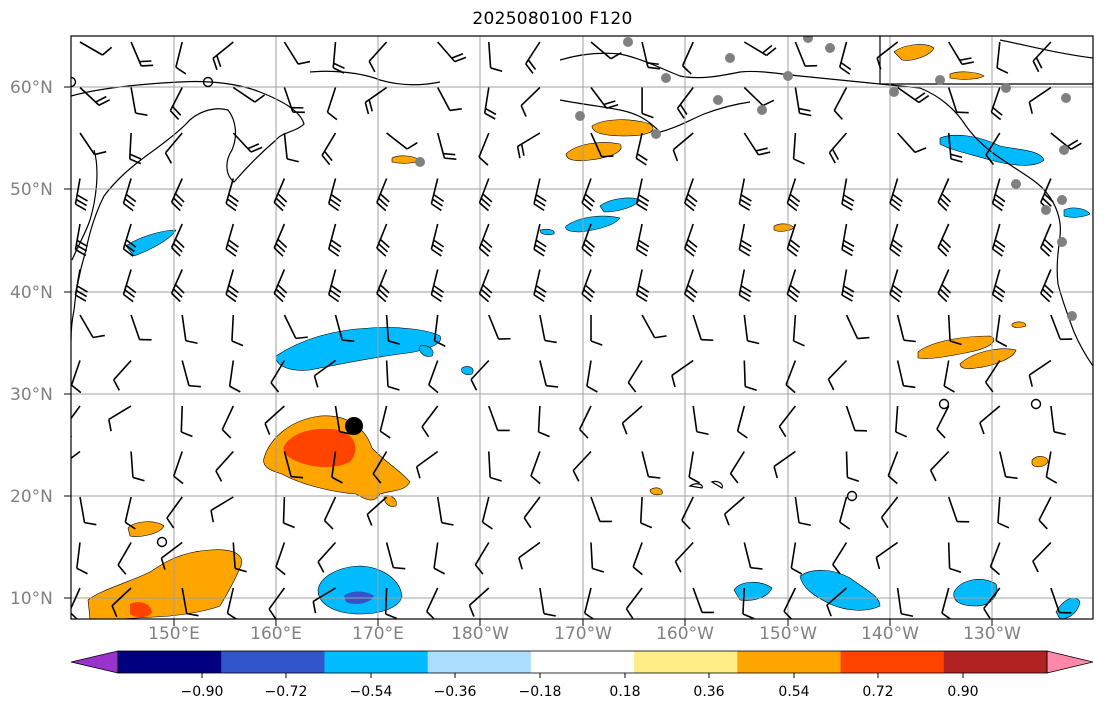 Image resolution: width=1105 pixels, height=712 pixels. What do you see at coordinates (794, 692) in the screenshot?
I see `colorbar-tick-label: 0.54` at bounding box center [794, 692].